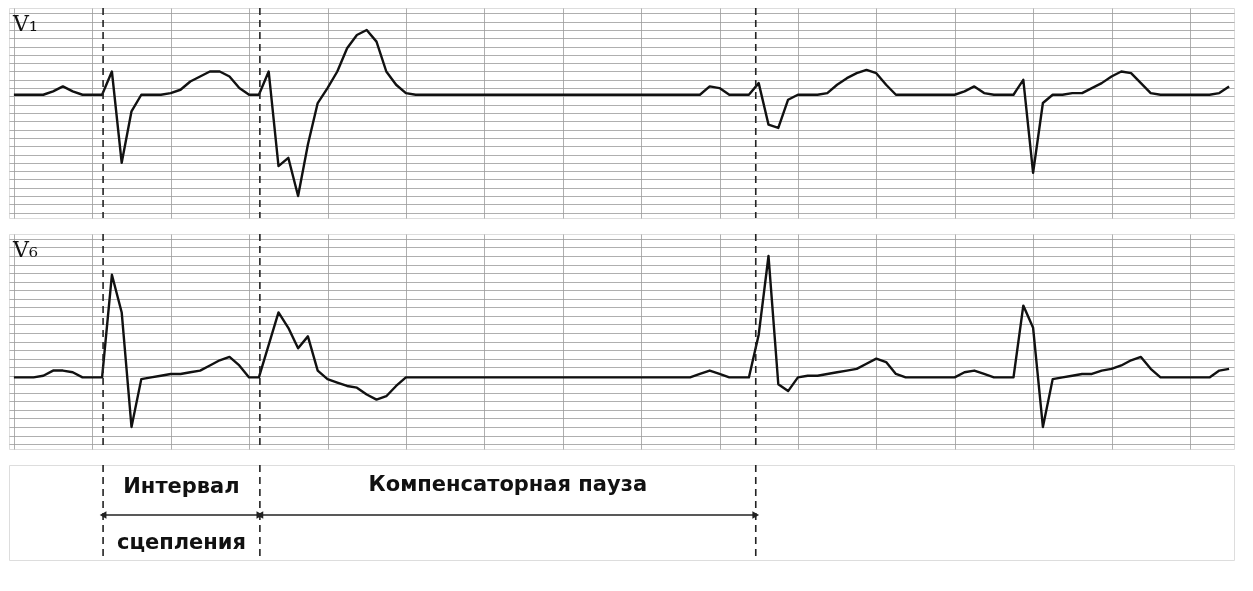 The height and width of the screenshot is (591, 1253). Describe the element at coordinates (508, 484) in the screenshot. I see `text: Компенсаторная пауза` at that location.